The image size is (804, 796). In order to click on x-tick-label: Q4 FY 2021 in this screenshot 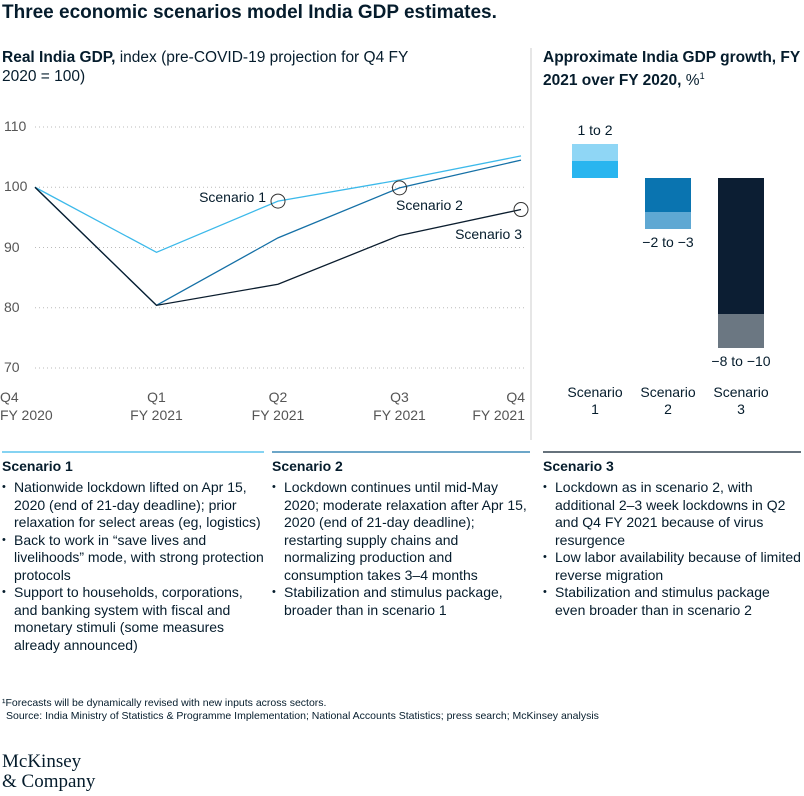, I will do `click(498, 406)`.